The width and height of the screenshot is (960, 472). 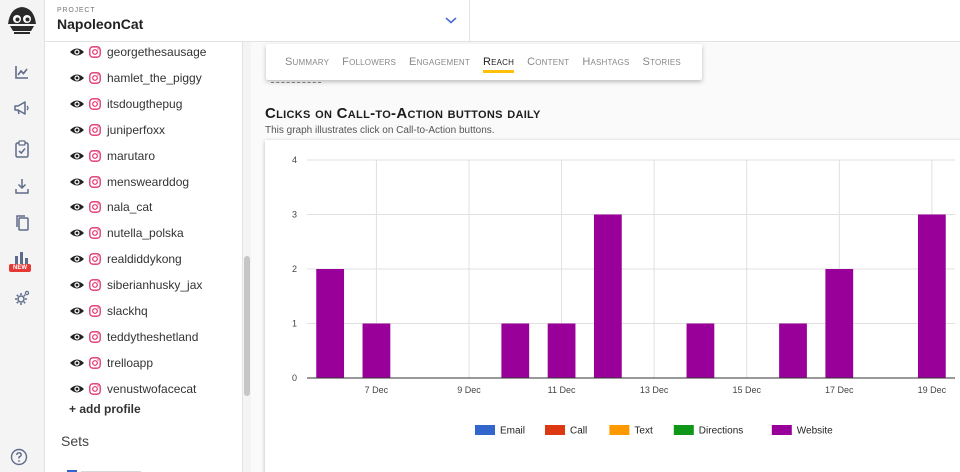 What do you see at coordinates (619, 430) in the screenshot?
I see `legend-swatch-text` at bounding box center [619, 430].